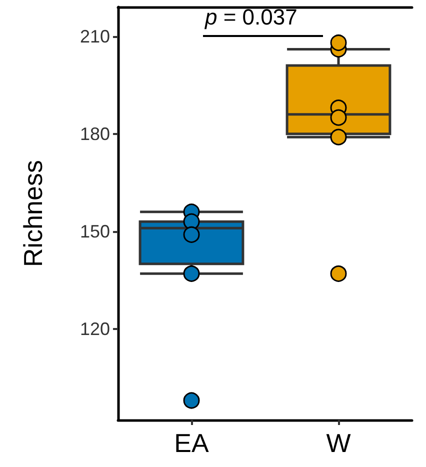  What do you see at coordinates (95, 328) in the screenshot?
I see `y-tick-label: 120` at bounding box center [95, 328].